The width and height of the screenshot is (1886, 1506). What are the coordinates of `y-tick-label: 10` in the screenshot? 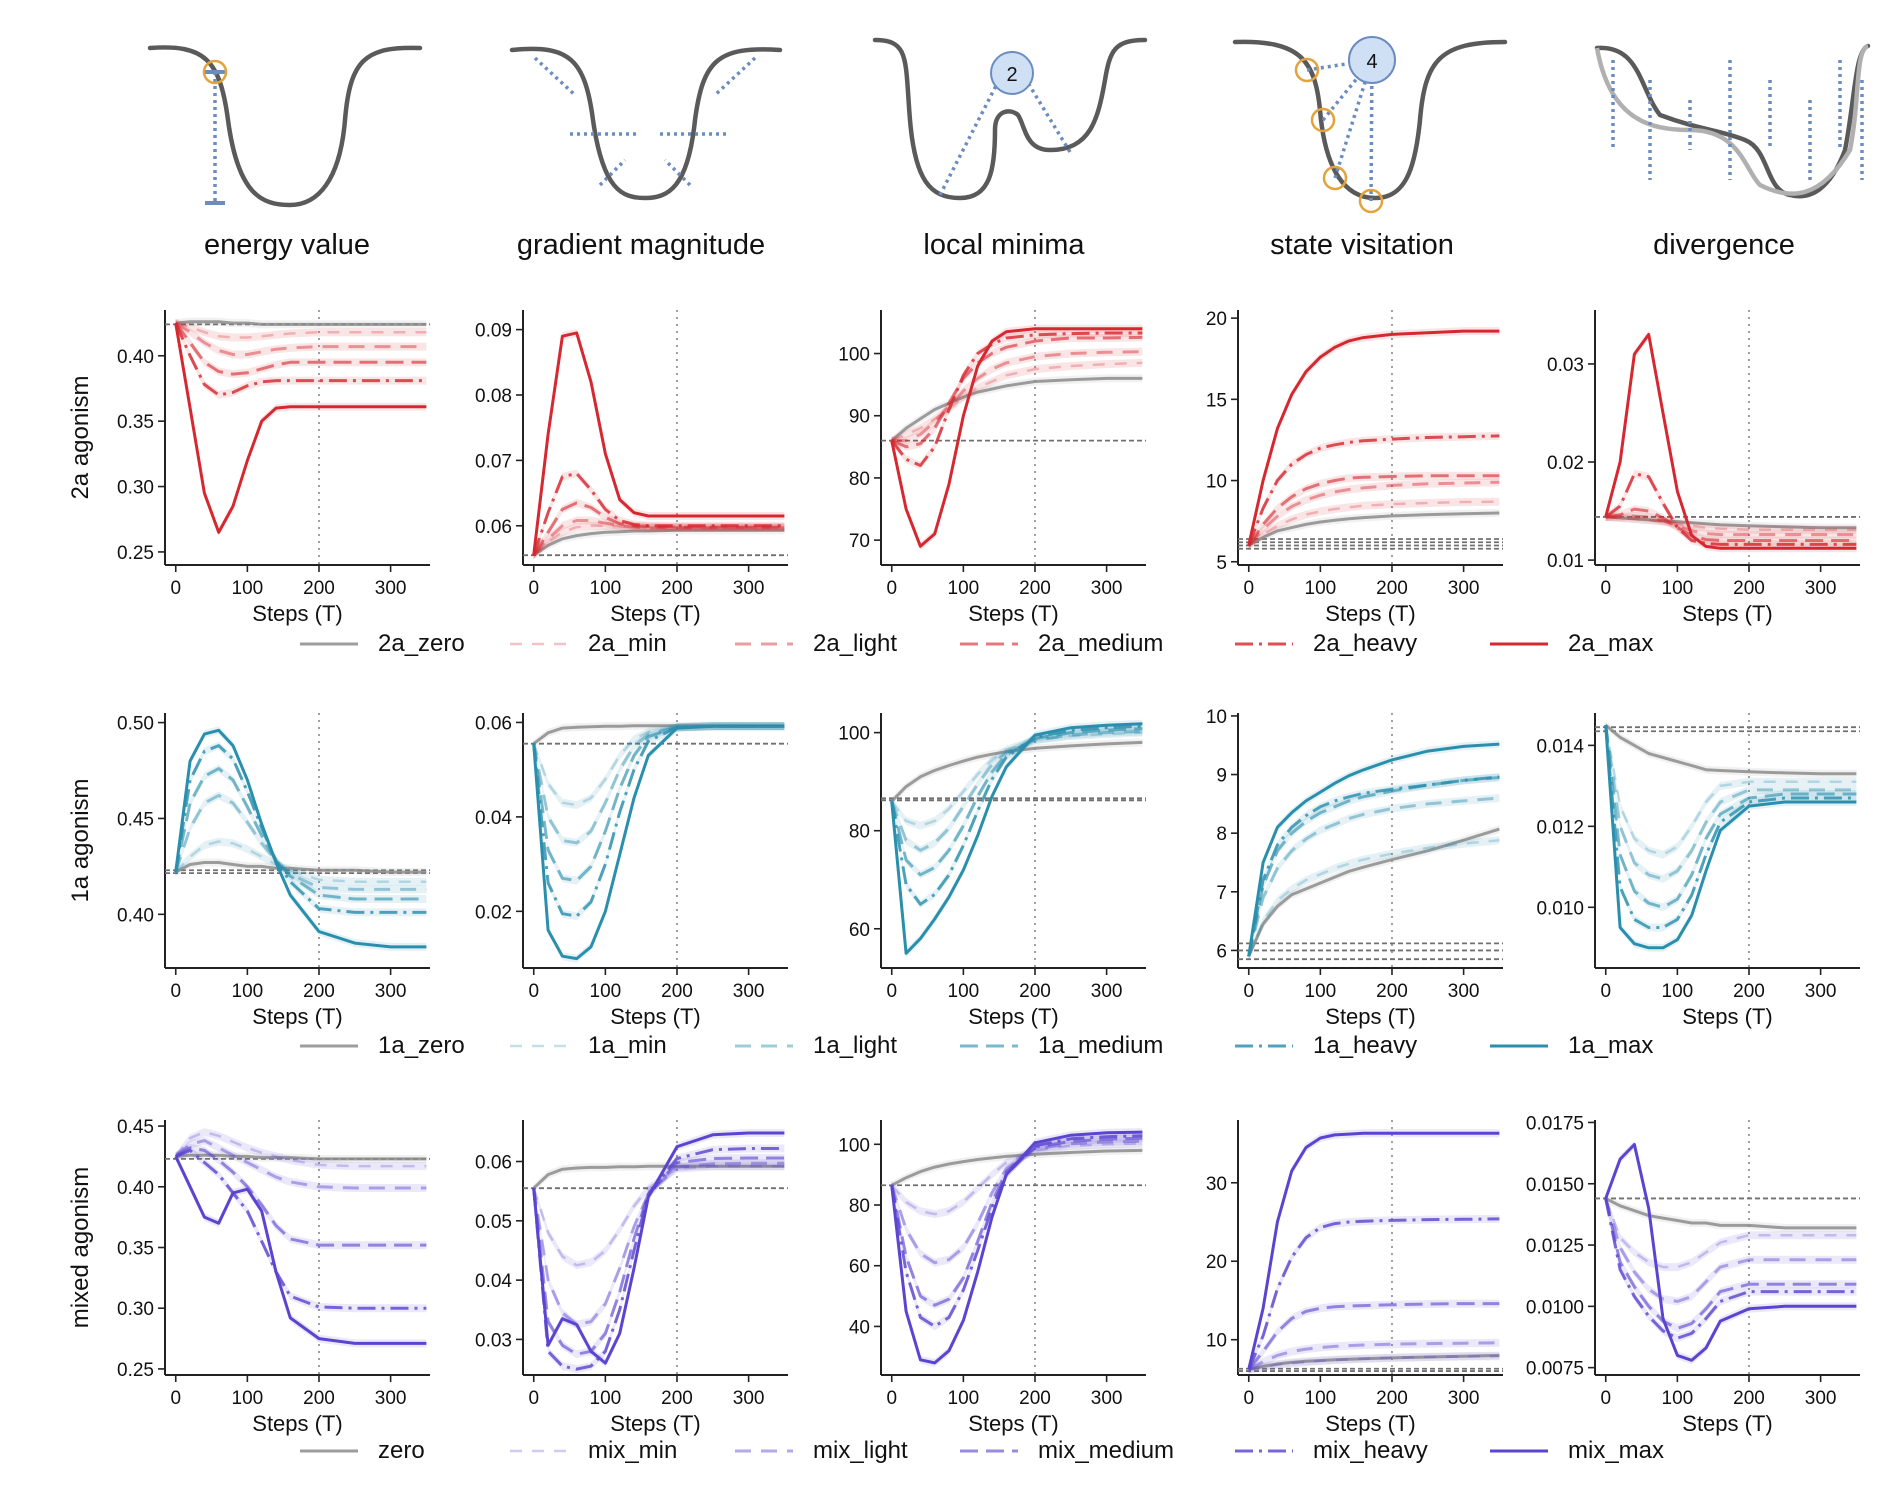 It's located at (1216, 1341).